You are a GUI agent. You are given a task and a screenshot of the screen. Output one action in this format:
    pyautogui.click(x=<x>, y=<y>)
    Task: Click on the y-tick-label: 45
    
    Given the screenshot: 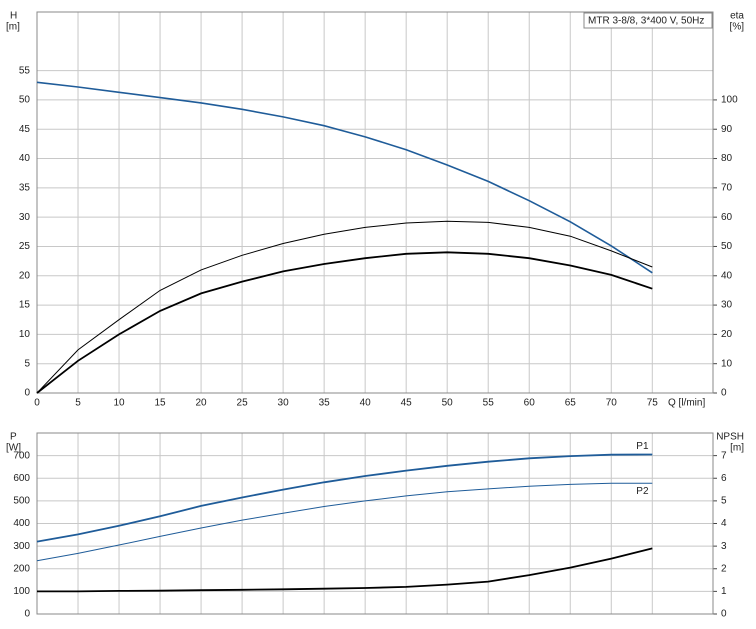 What is the action you would take?
    pyautogui.click(x=25, y=129)
    